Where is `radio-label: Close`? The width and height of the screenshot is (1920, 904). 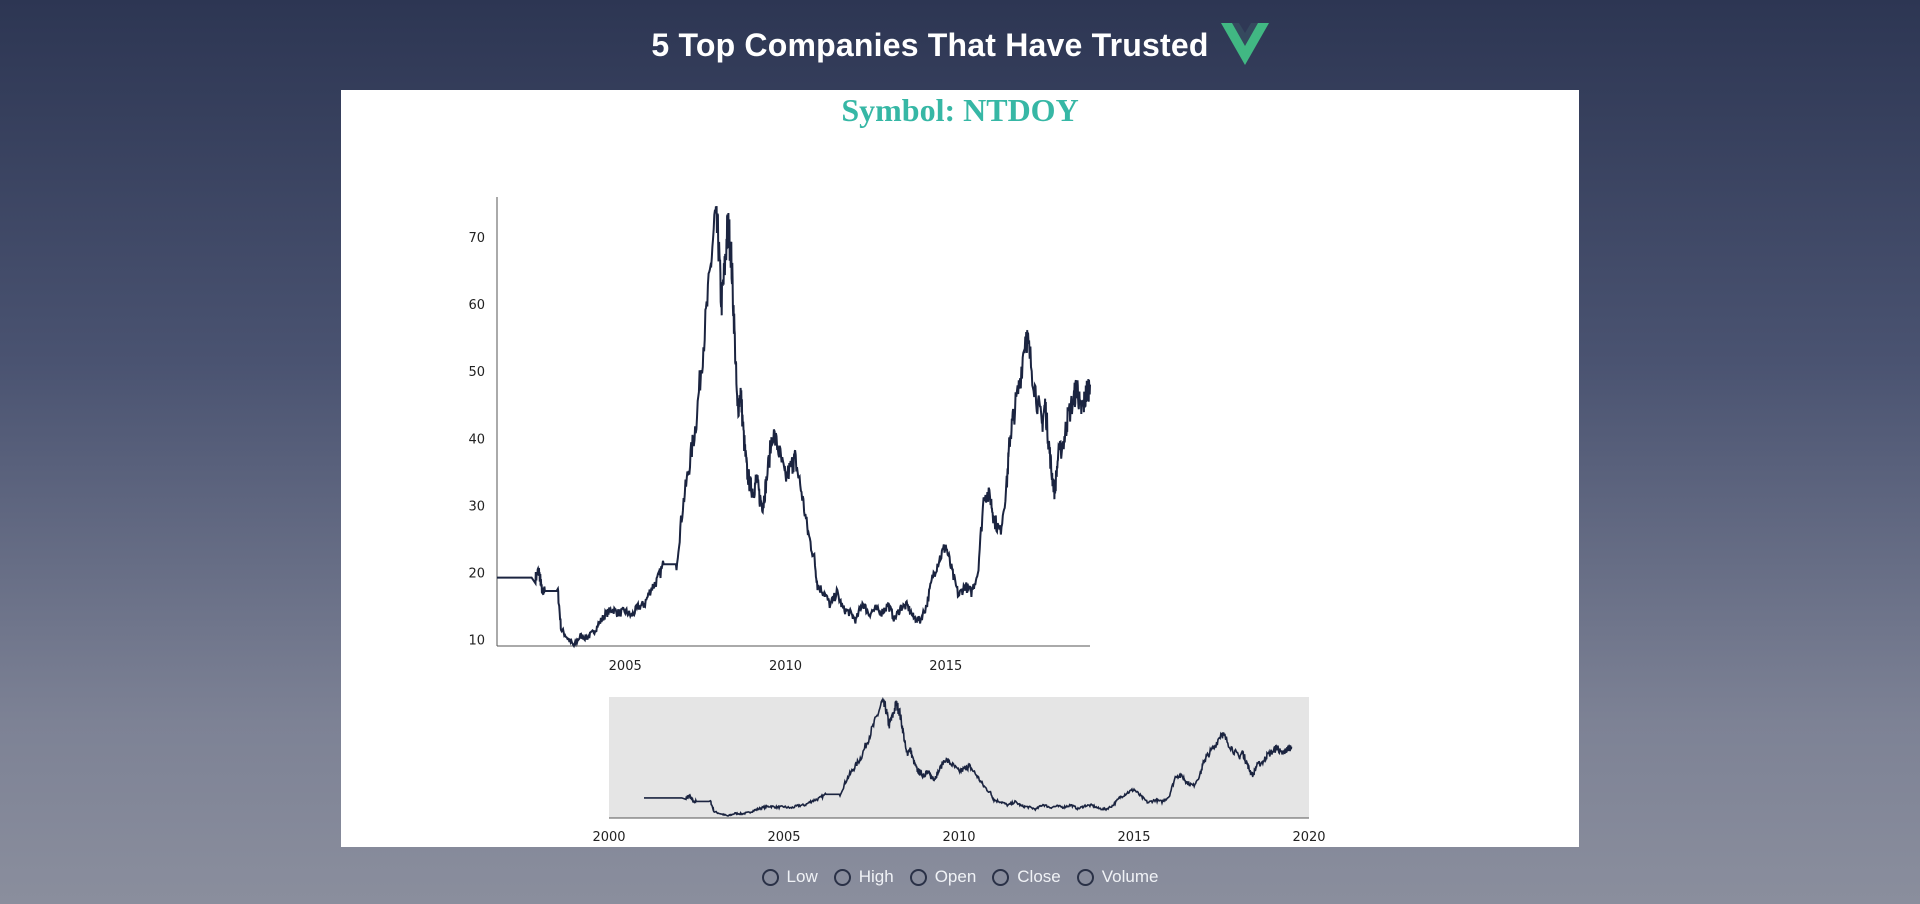
radio-label: Close is located at coordinates (1039, 876).